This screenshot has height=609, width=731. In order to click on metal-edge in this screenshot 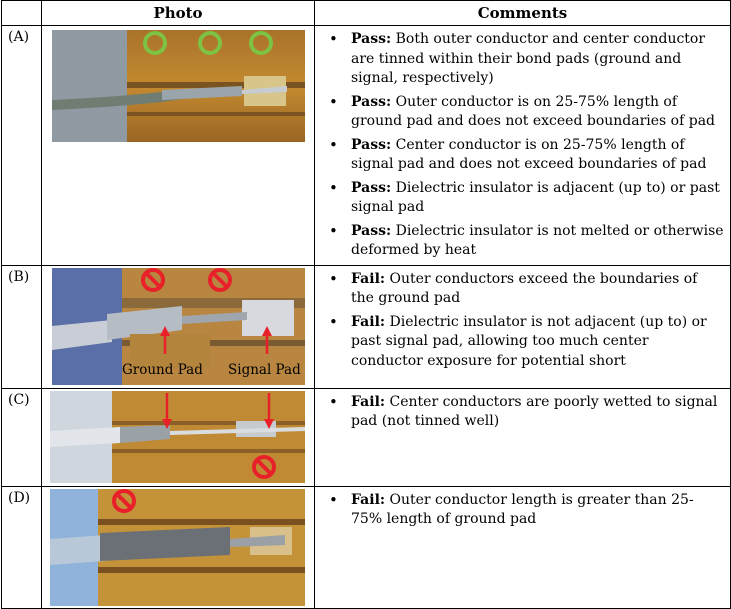, I will do `click(89, 86)`.